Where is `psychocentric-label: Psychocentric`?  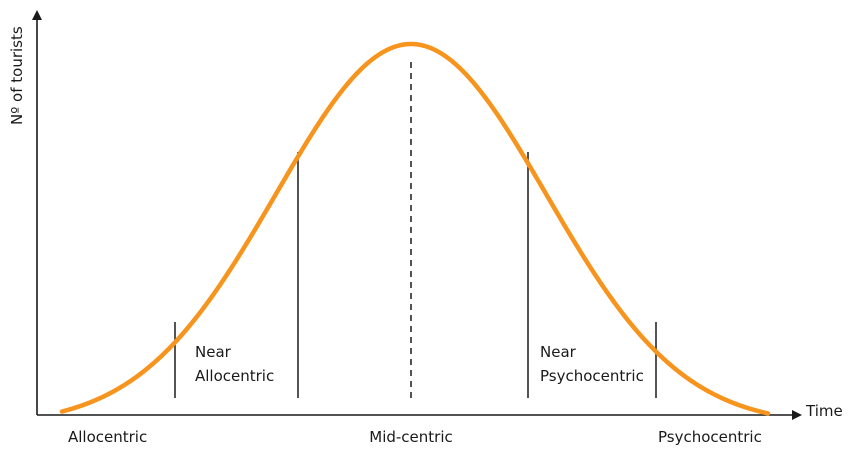
psychocentric-label: Psychocentric is located at coordinates (710, 437).